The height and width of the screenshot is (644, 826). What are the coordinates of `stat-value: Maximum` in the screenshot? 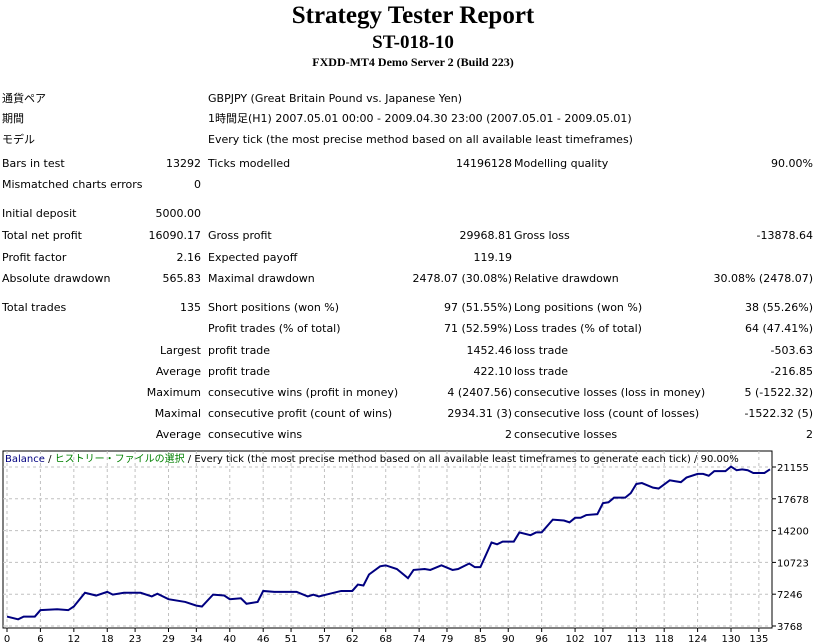 It's located at (173, 392).